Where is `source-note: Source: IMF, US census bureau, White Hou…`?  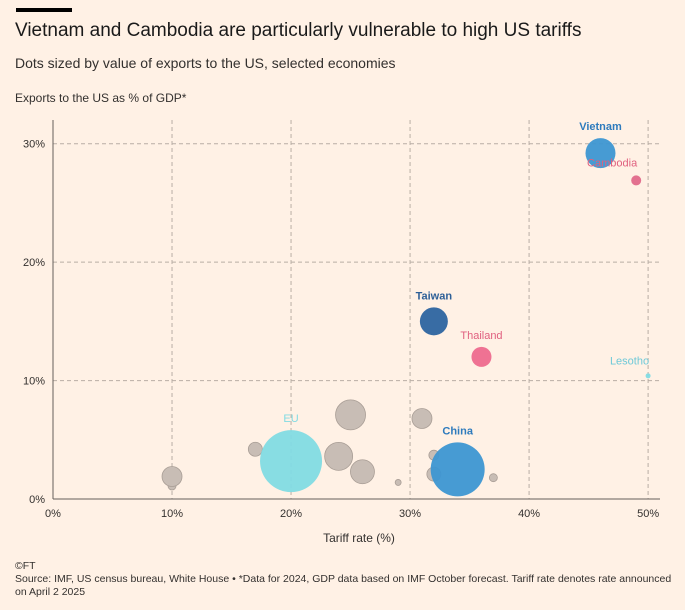
source-note: Source: IMF, US census bureau, White Hou… is located at coordinates (343, 585).